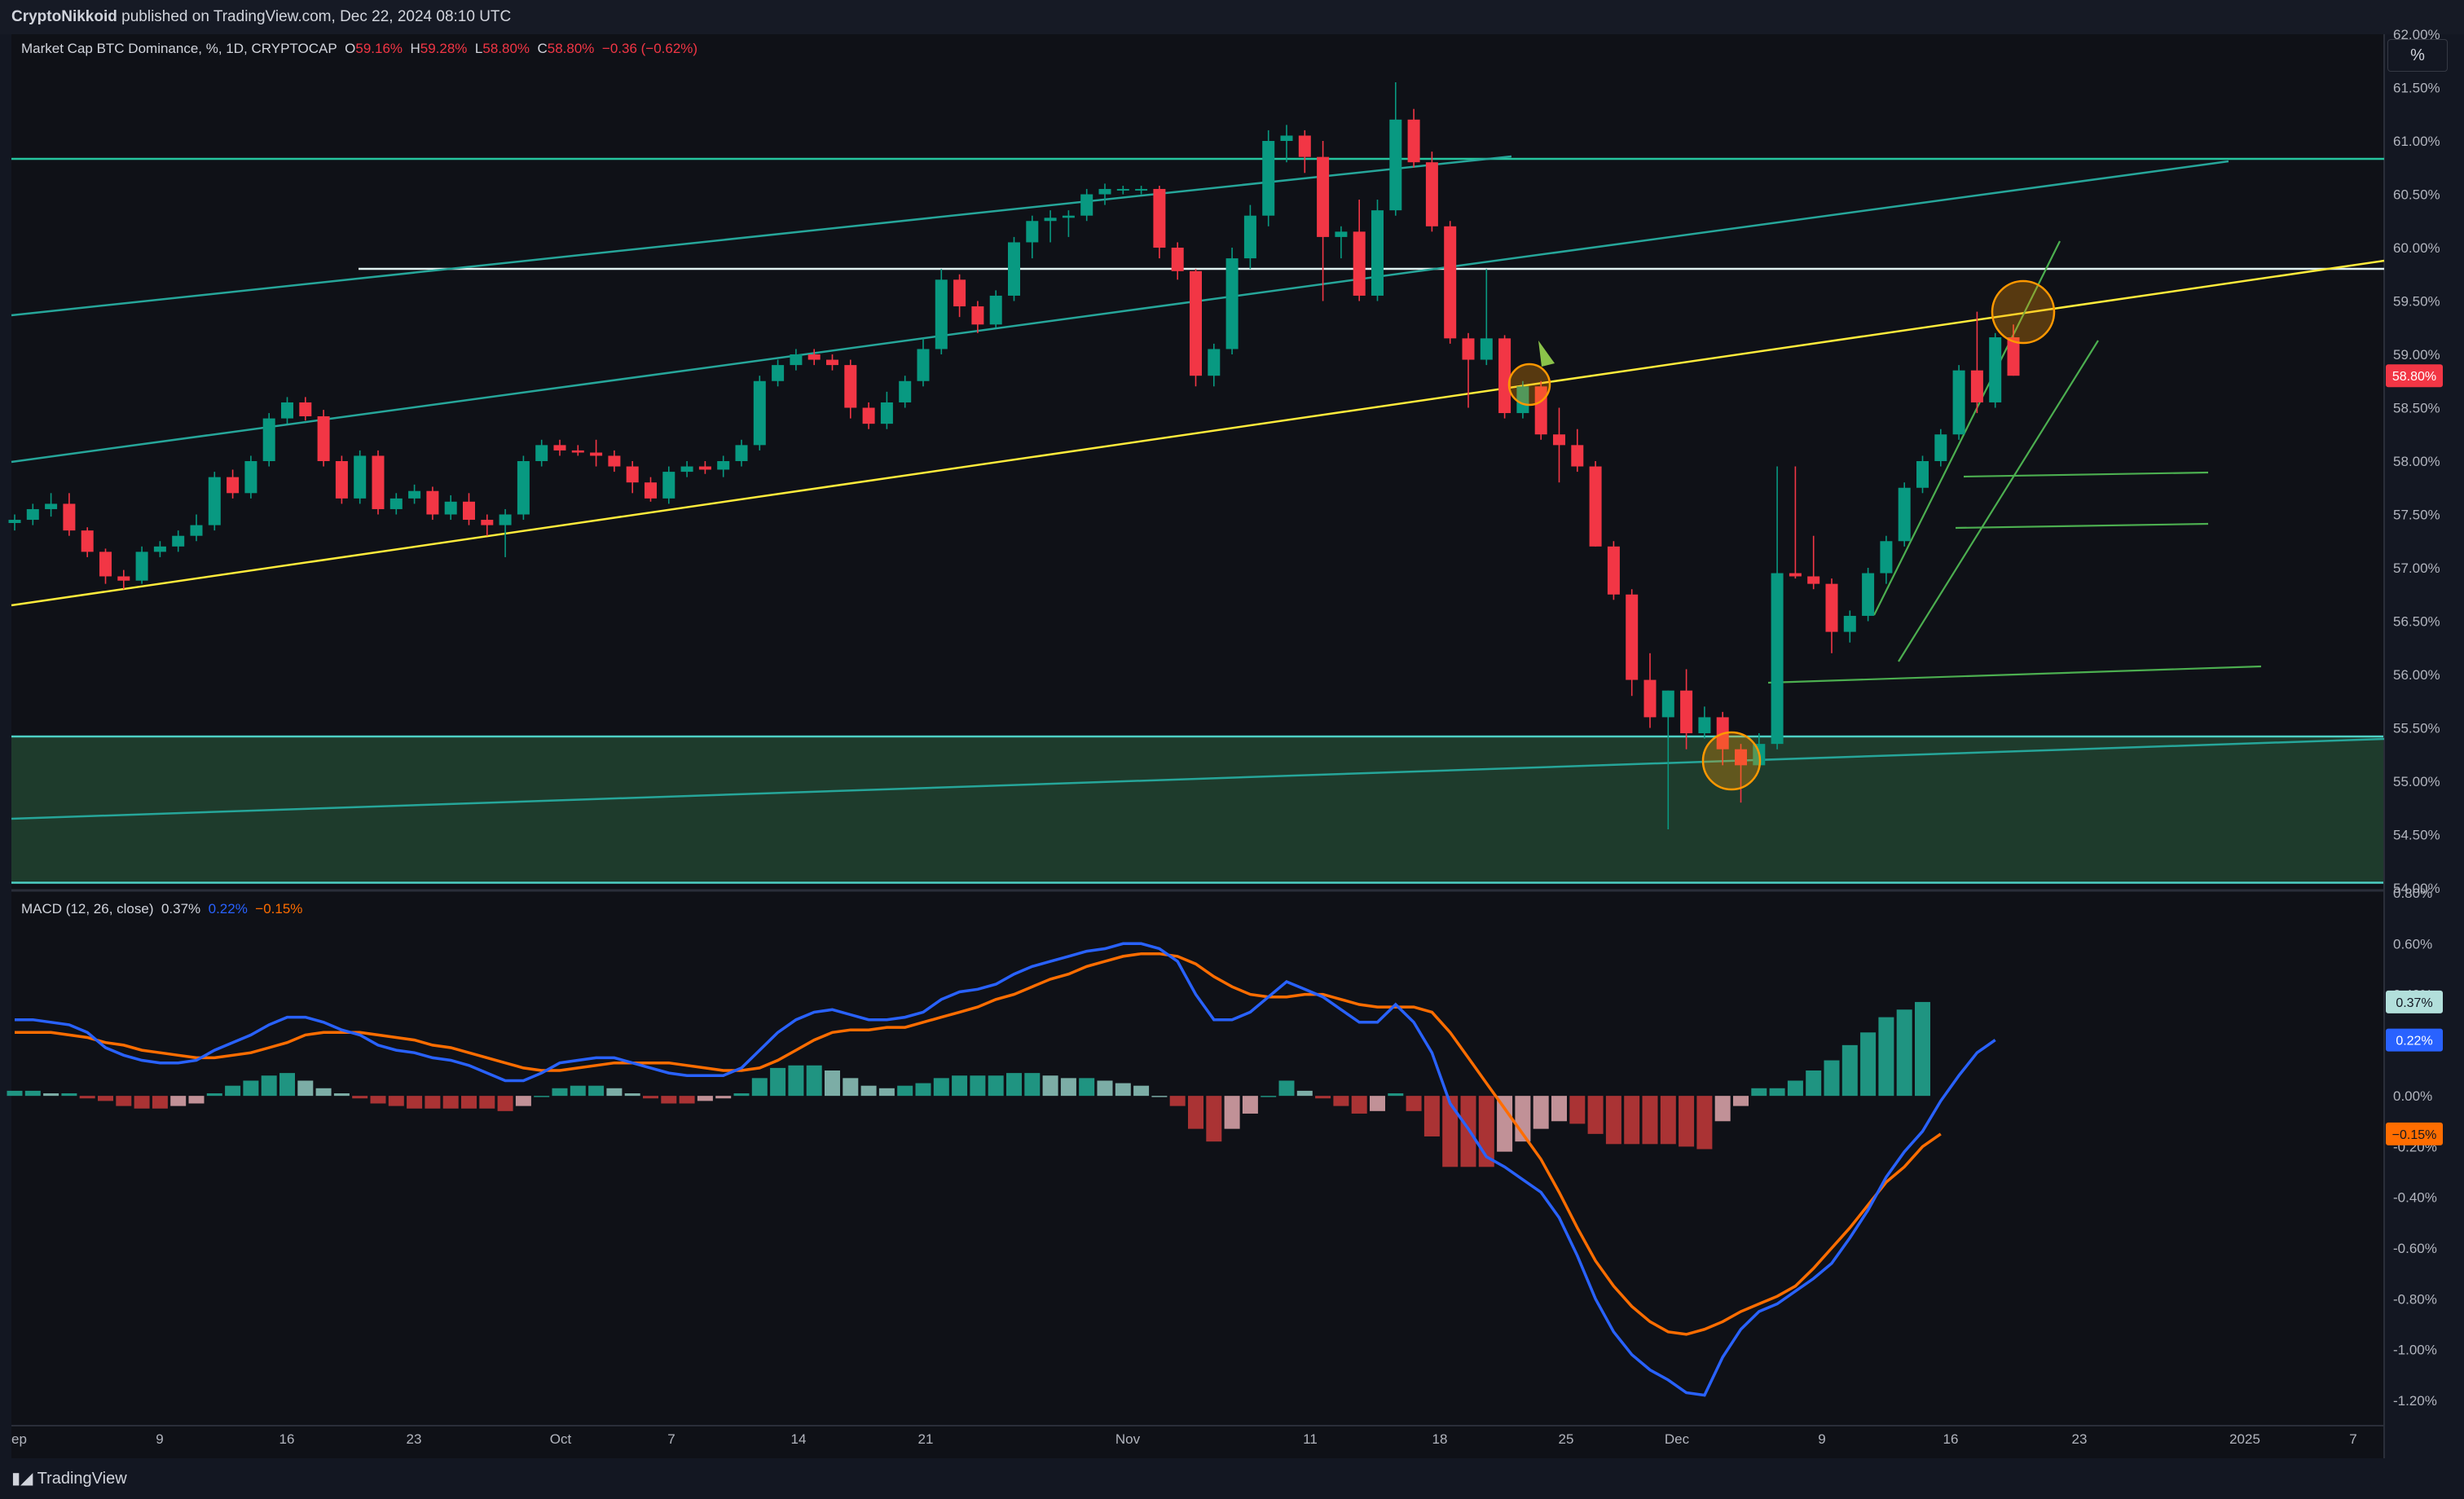 This screenshot has width=2464, height=1499. I want to click on legend-high: 59.28%, so click(444, 48).